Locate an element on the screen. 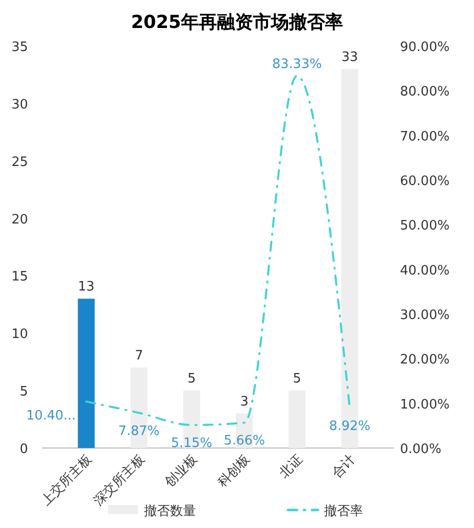  data-label: 3 is located at coordinates (244, 402).